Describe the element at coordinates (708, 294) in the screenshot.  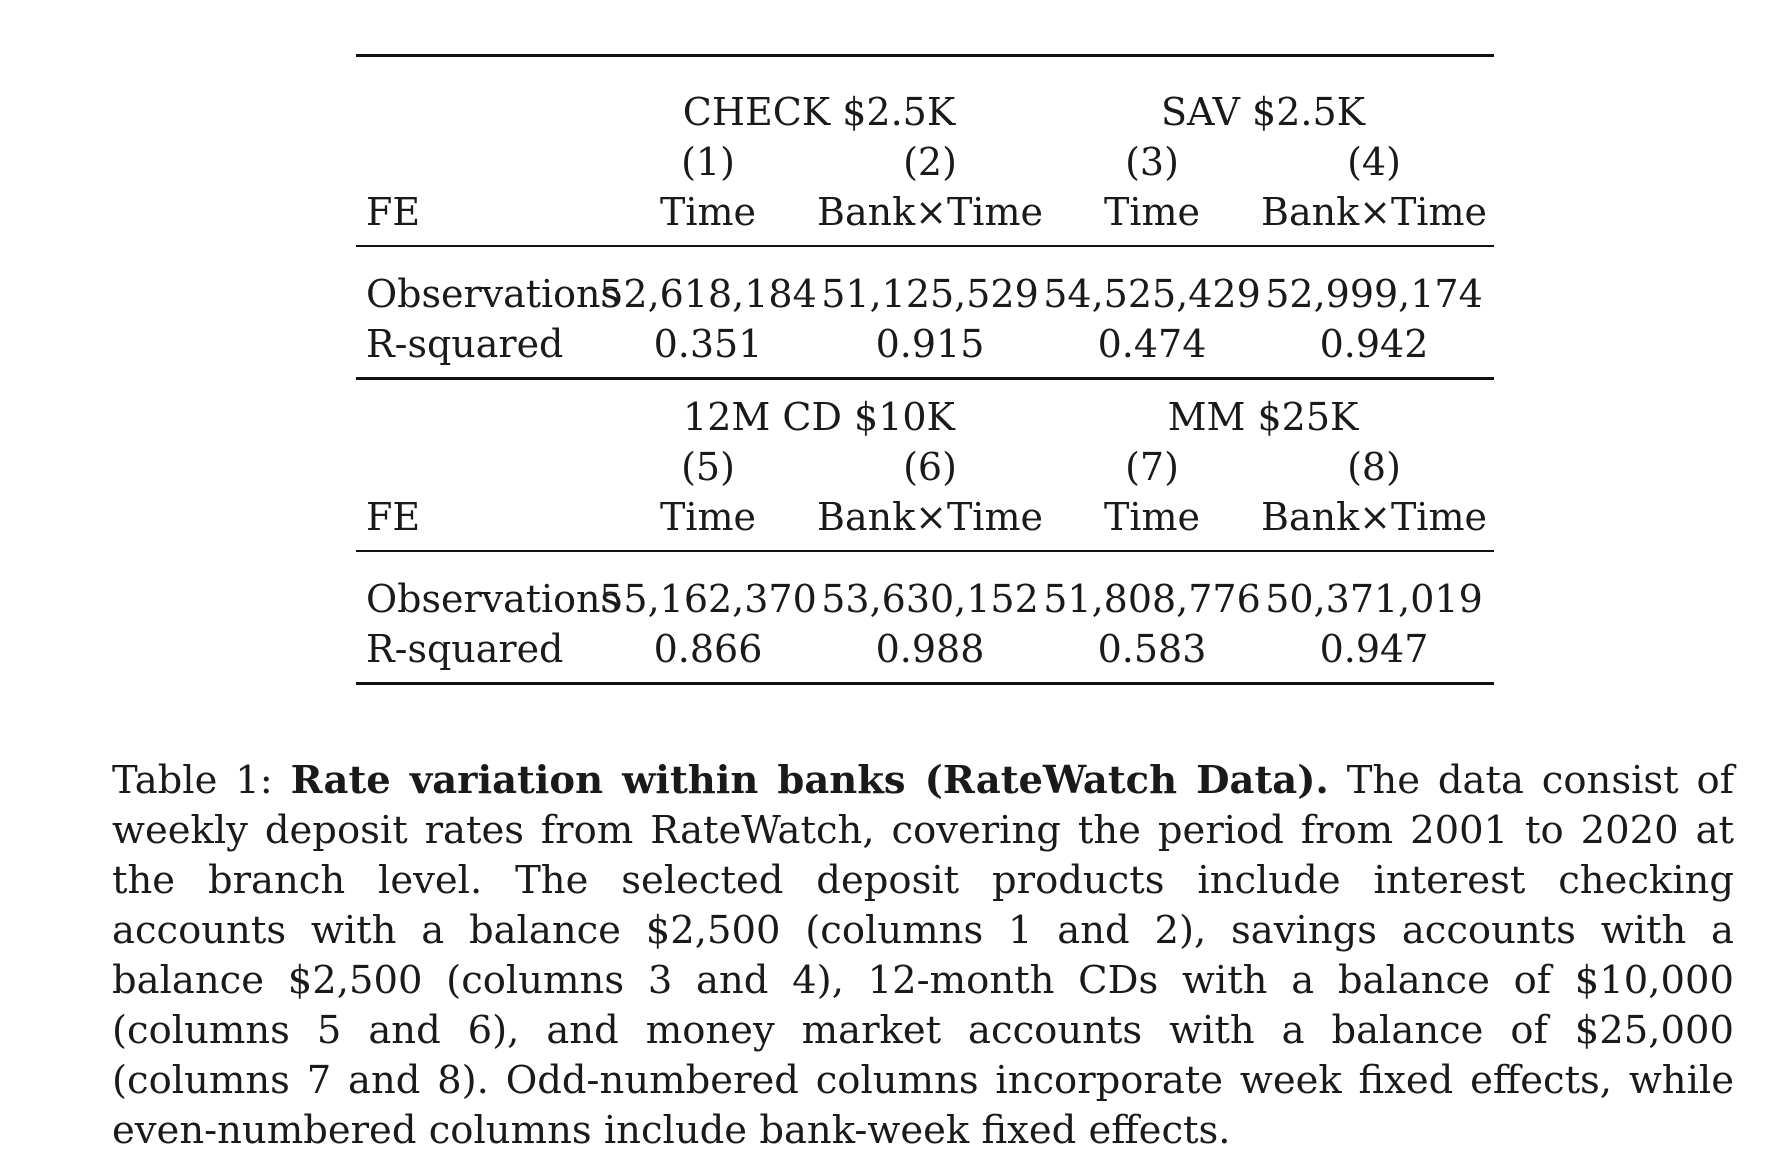
I see `table-cell: 52,618,184` at that location.